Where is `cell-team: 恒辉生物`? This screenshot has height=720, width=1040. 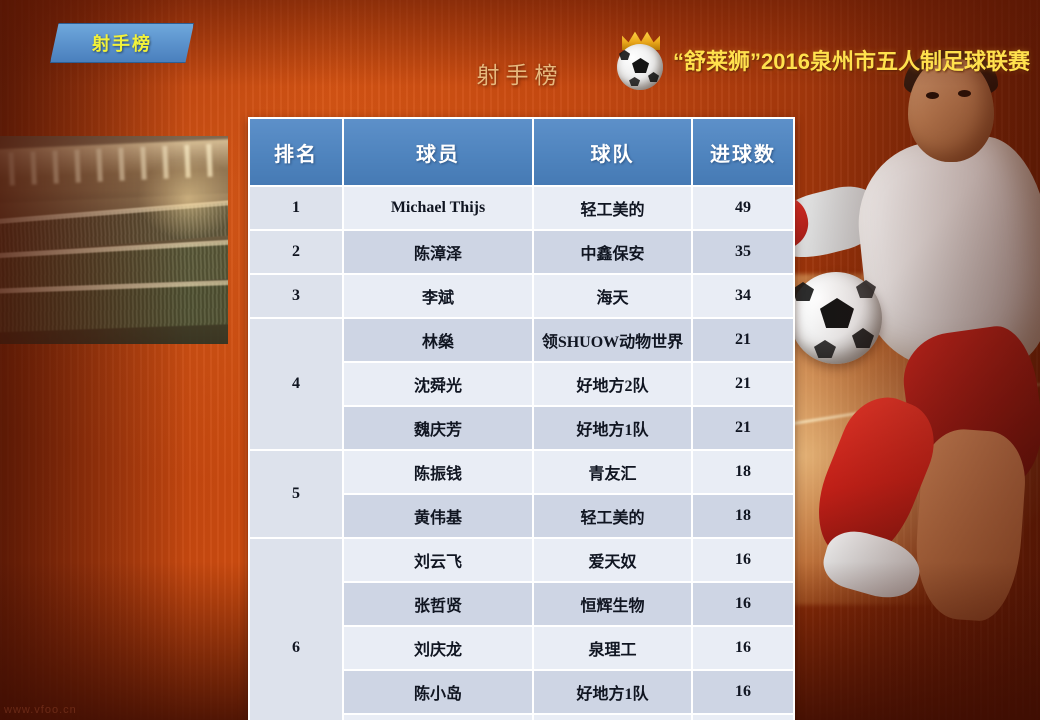 cell-team: 恒辉生物 is located at coordinates (612, 604).